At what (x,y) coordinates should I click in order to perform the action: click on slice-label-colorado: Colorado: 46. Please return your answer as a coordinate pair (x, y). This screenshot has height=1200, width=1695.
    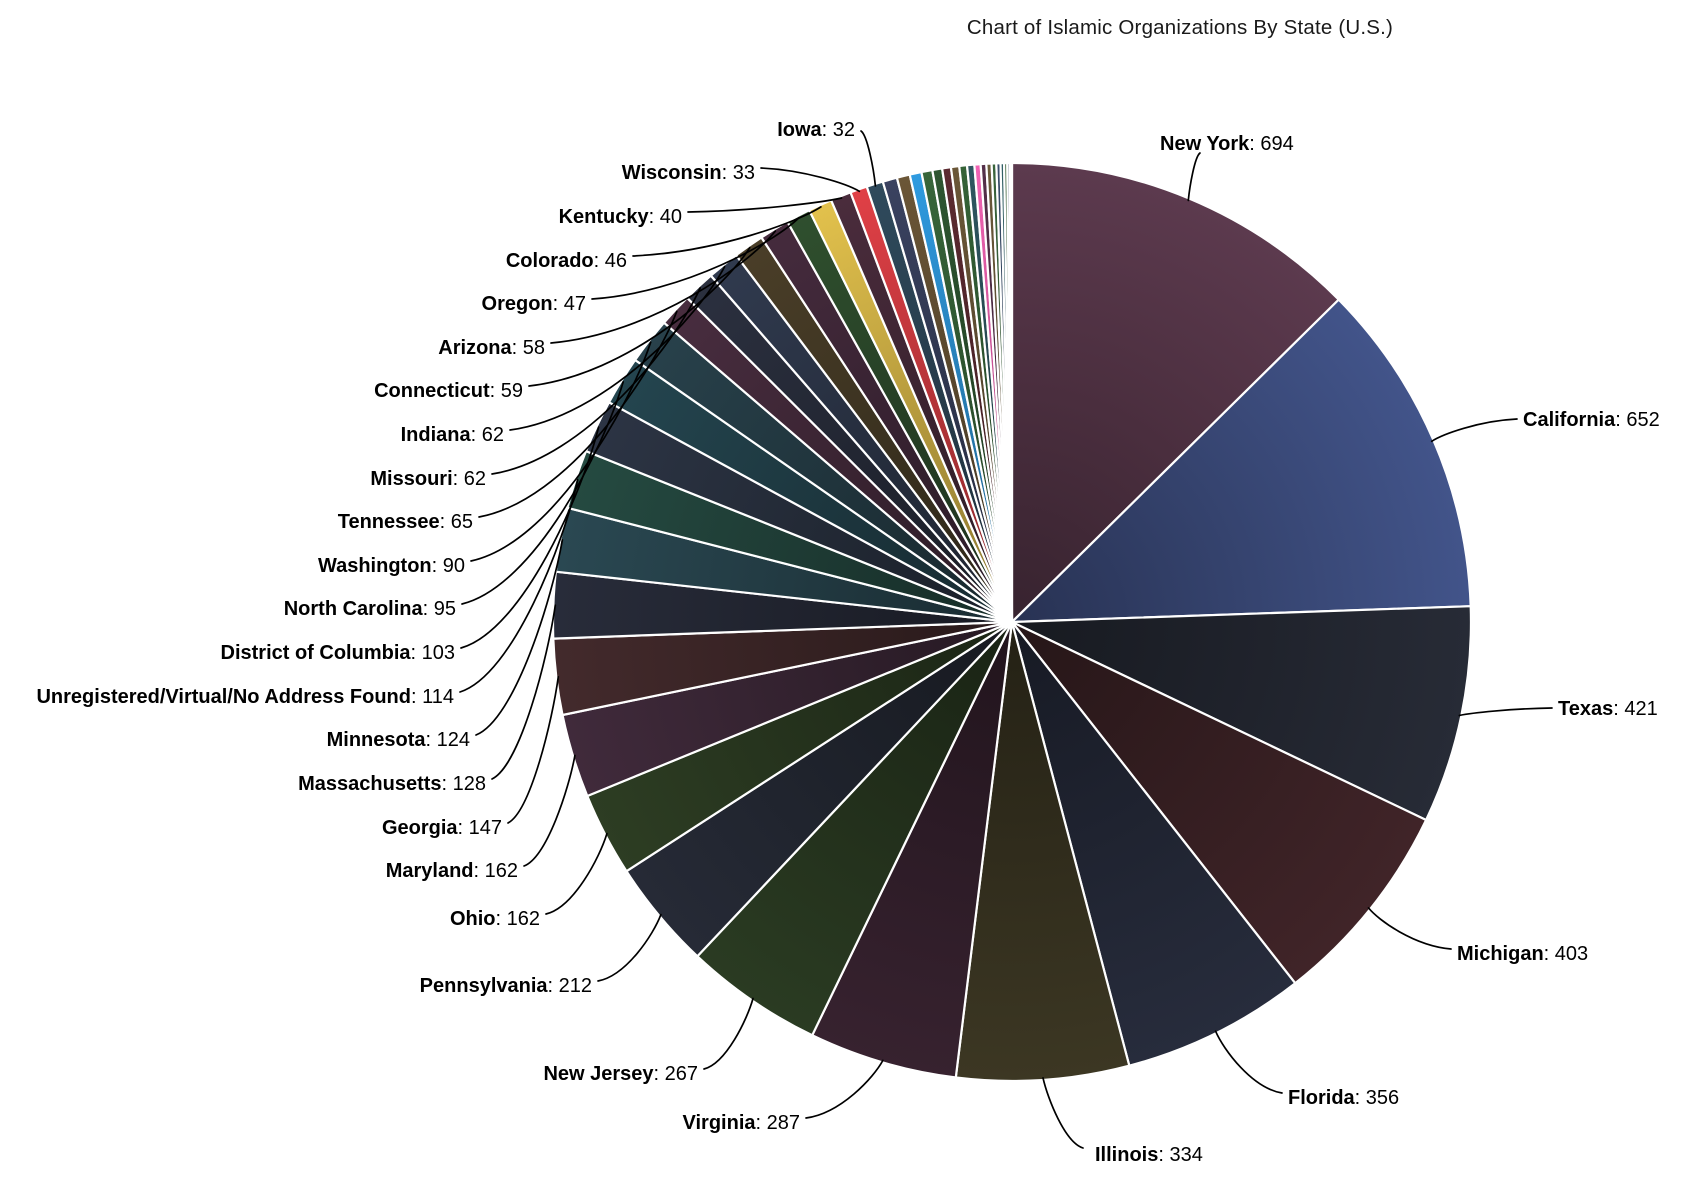
    Looking at the image, I should click on (566, 261).